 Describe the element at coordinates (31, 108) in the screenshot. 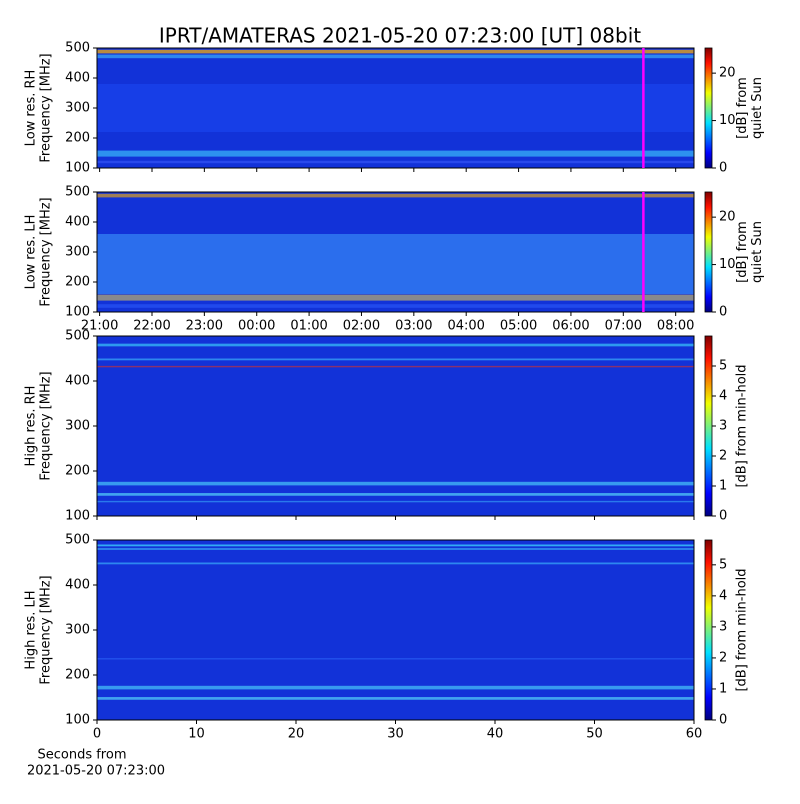

I see `y-axis-label: Low res. RH` at that location.